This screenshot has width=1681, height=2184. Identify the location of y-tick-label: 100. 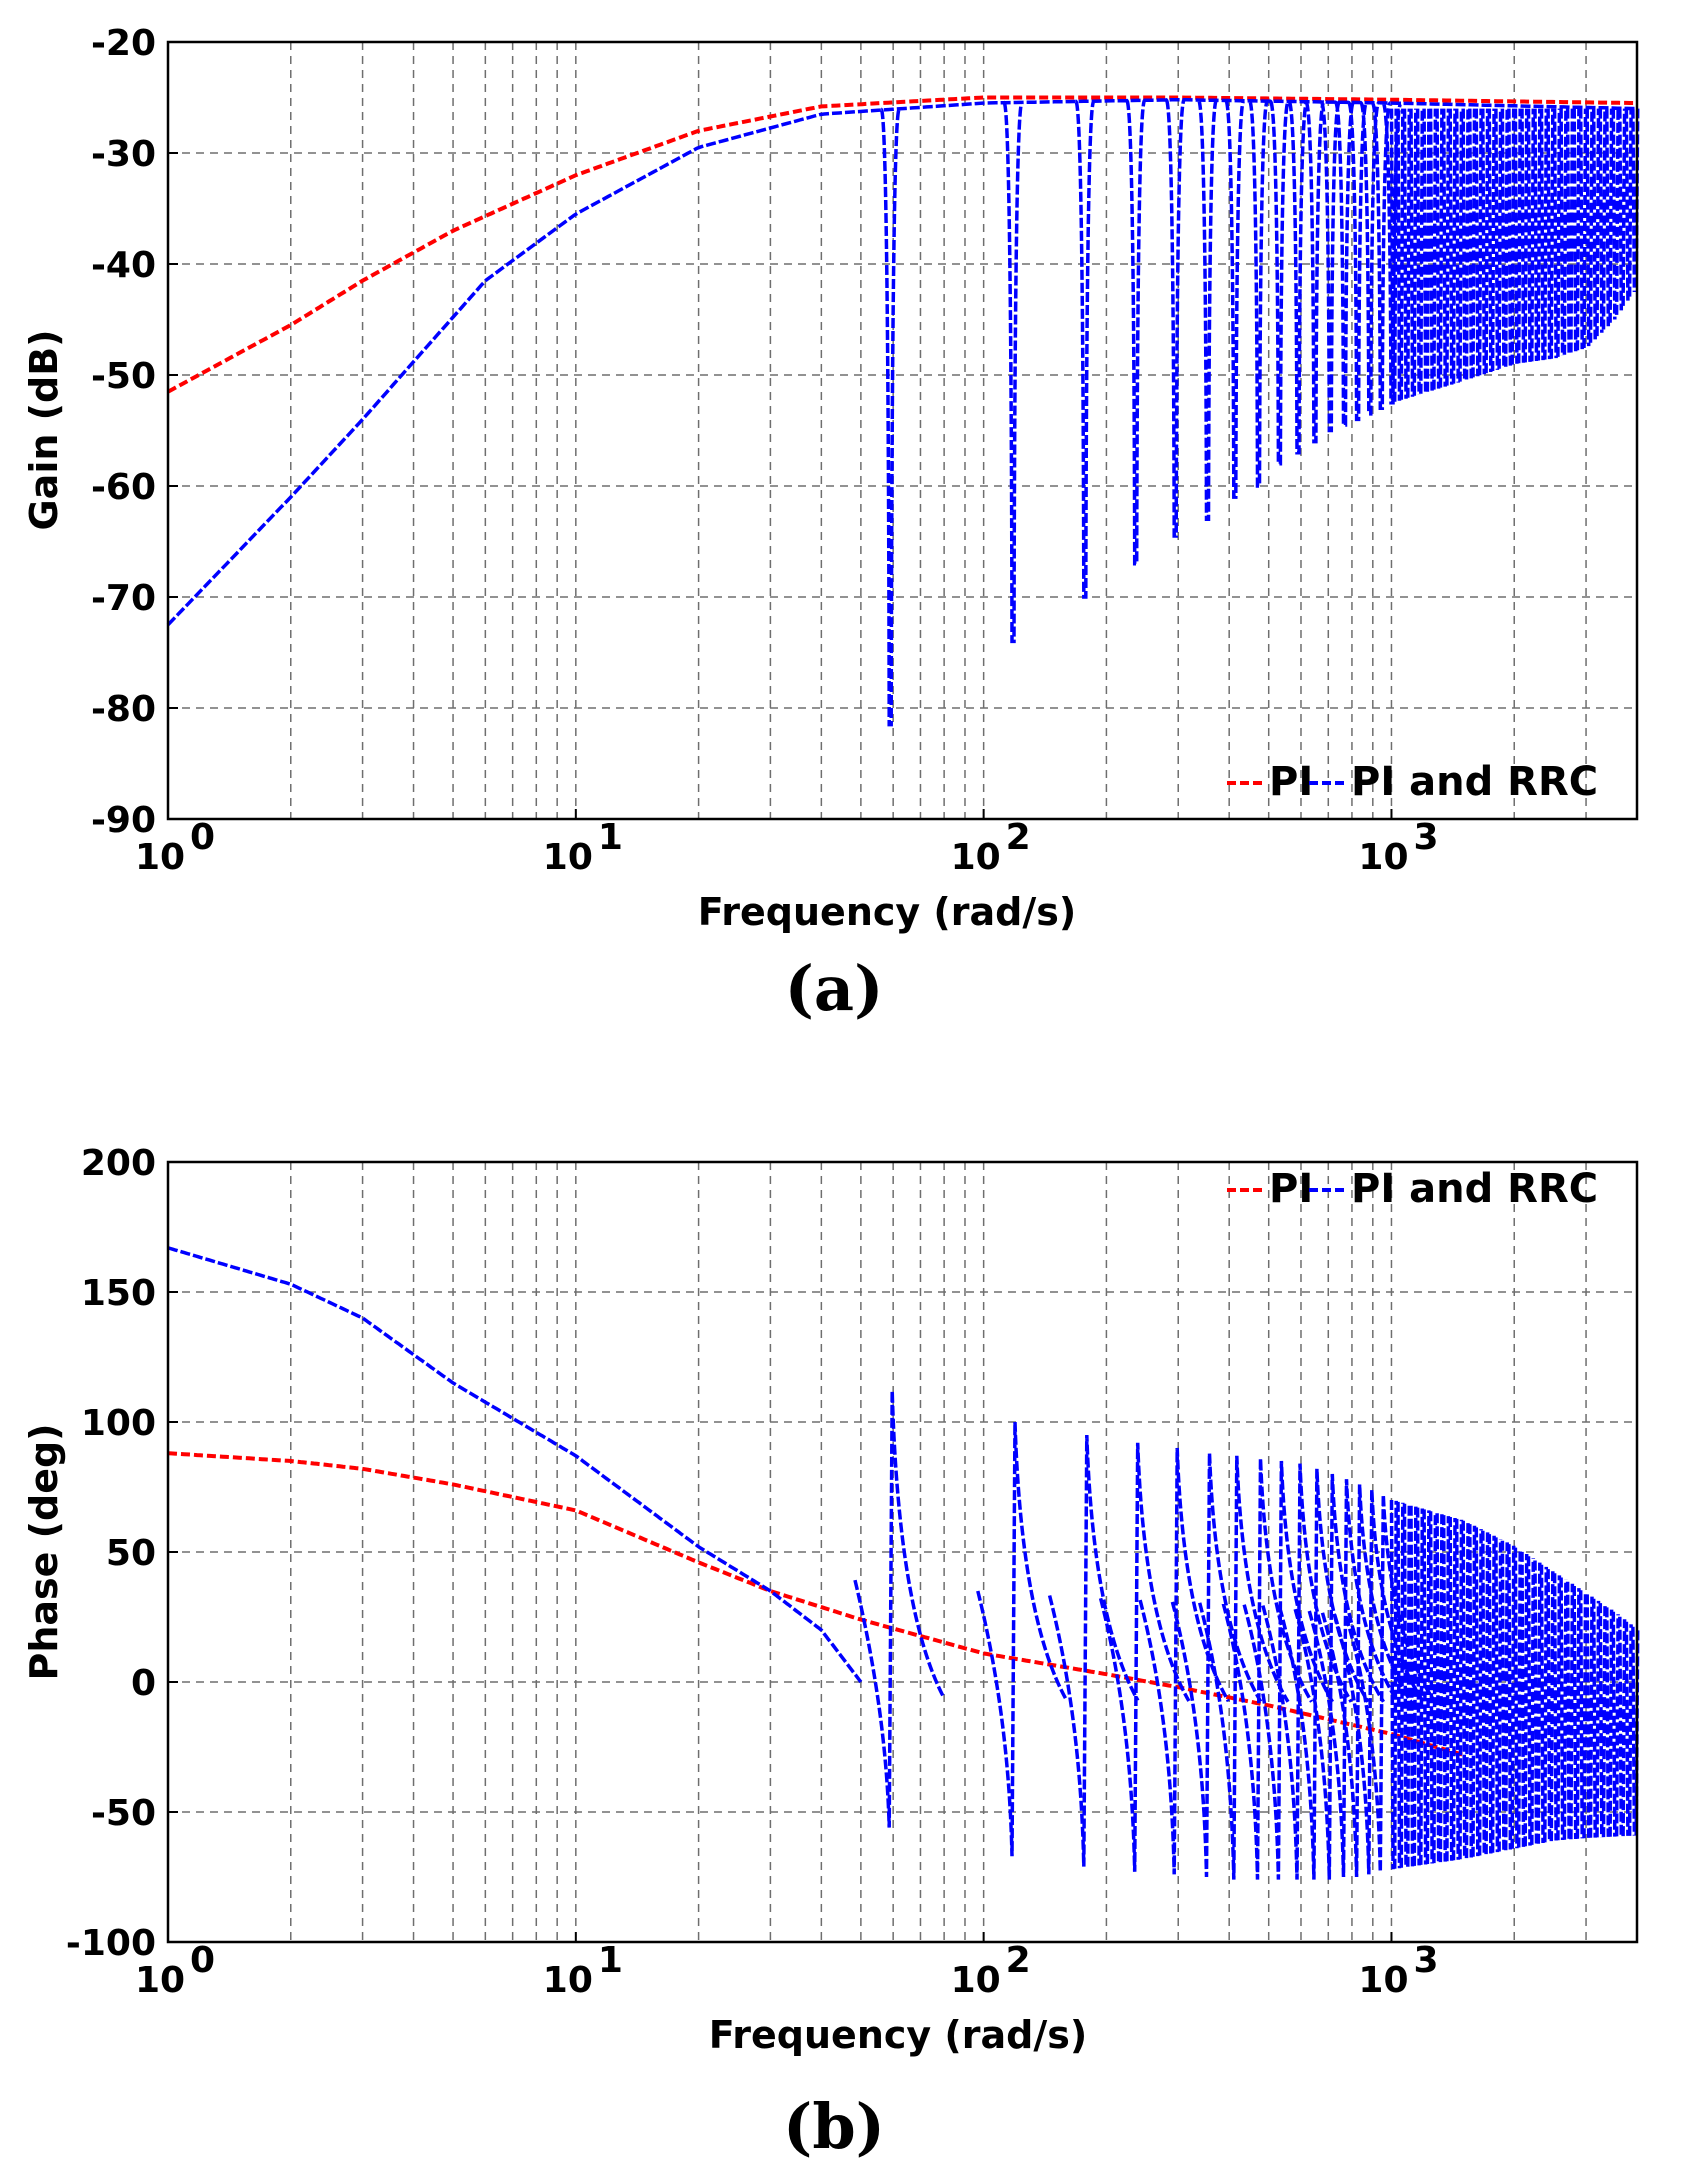
(118, 1423).